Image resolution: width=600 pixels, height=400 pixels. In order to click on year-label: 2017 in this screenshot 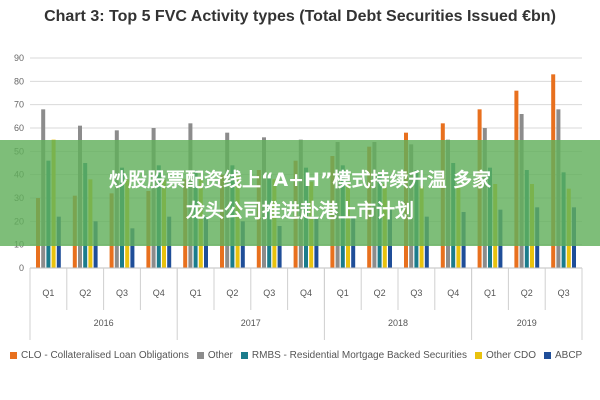, I will do `click(251, 323)`.